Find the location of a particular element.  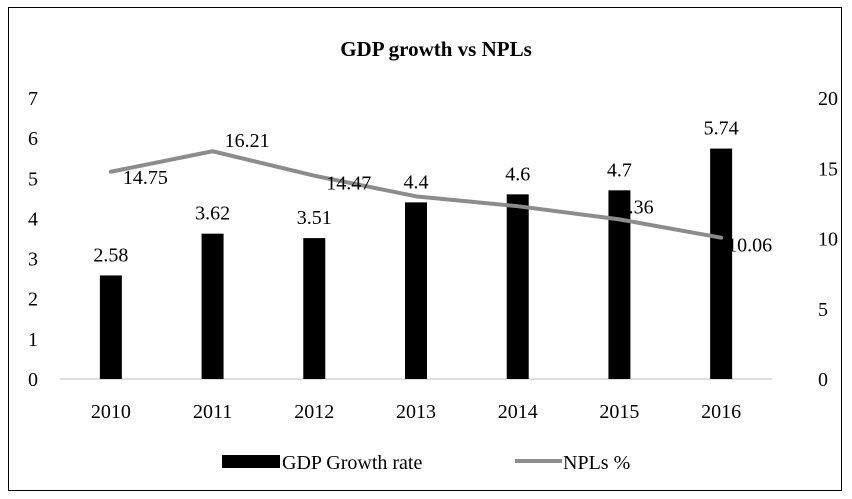

legend-bar-label: GDP Growth rate is located at coordinates (352, 463).